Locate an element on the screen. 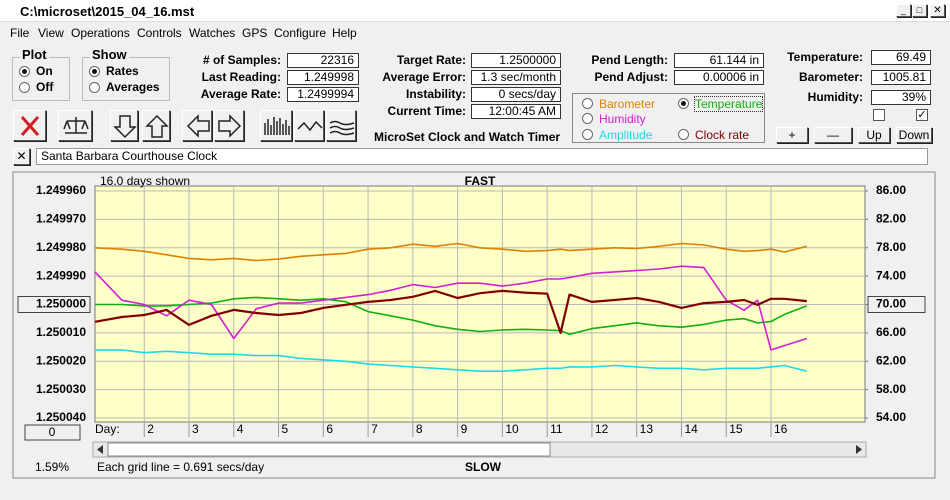 This screenshot has width=950, height=500. x-tick-label: 9 is located at coordinates (464, 429).